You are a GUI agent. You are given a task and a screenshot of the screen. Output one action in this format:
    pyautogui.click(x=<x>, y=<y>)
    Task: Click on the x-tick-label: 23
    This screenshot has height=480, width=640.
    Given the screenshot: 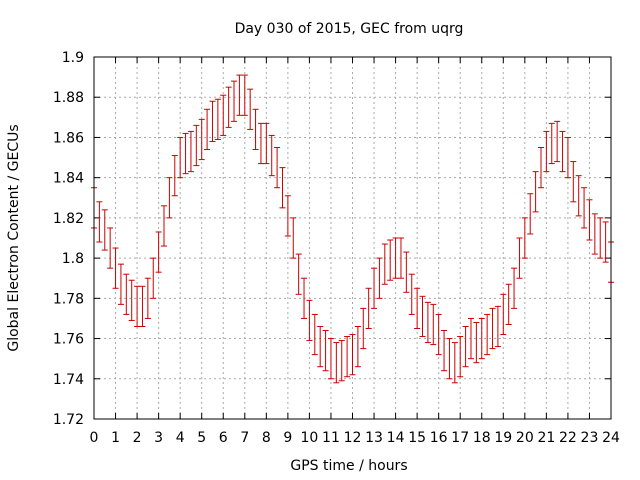 What is the action you would take?
    pyautogui.click(x=590, y=438)
    